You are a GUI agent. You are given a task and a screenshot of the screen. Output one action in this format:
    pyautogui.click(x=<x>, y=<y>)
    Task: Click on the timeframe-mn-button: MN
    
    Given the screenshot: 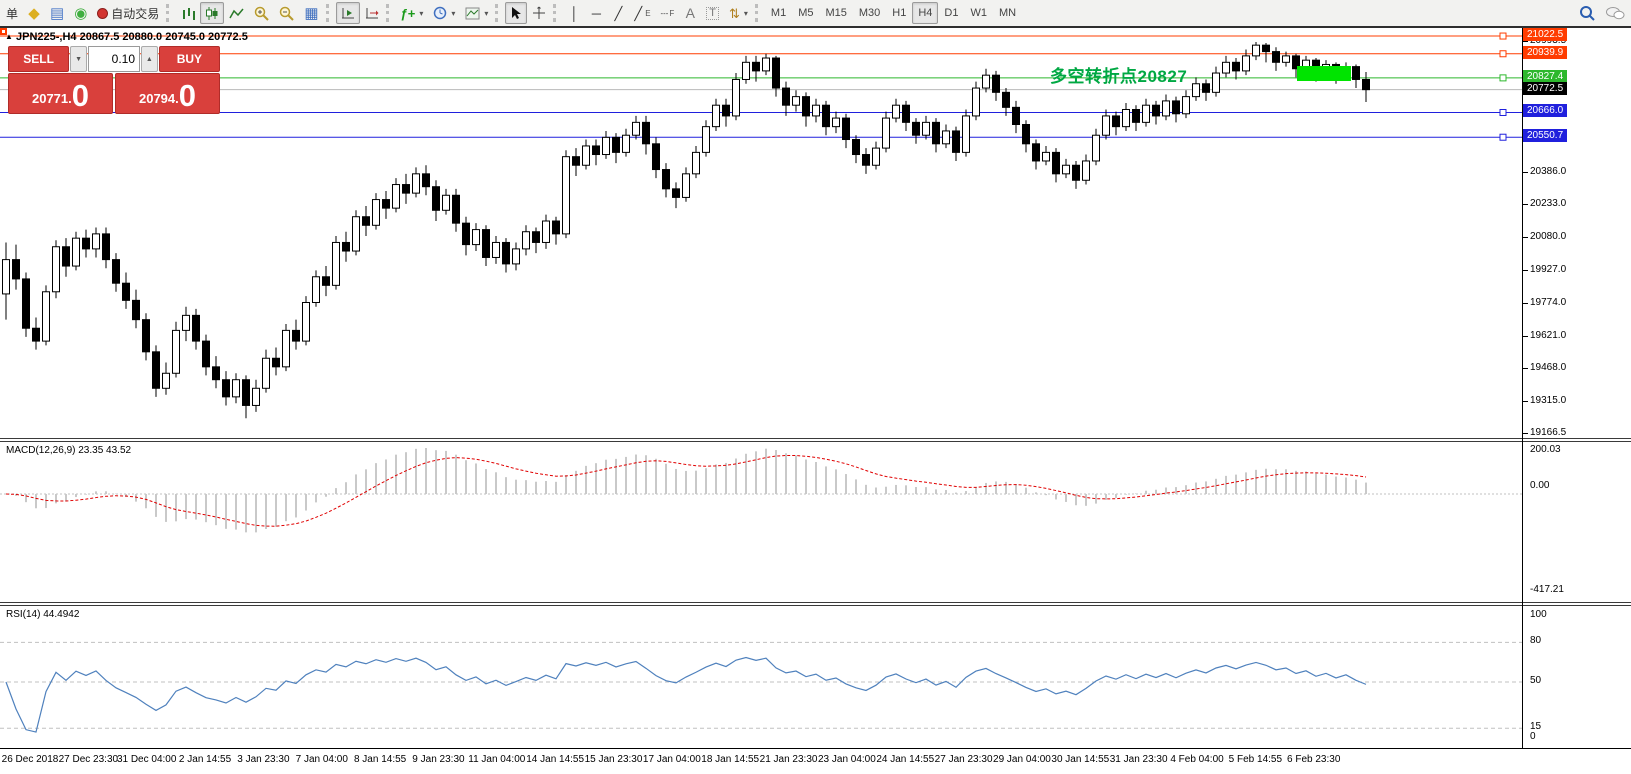 What is the action you would take?
    pyautogui.click(x=1007, y=13)
    